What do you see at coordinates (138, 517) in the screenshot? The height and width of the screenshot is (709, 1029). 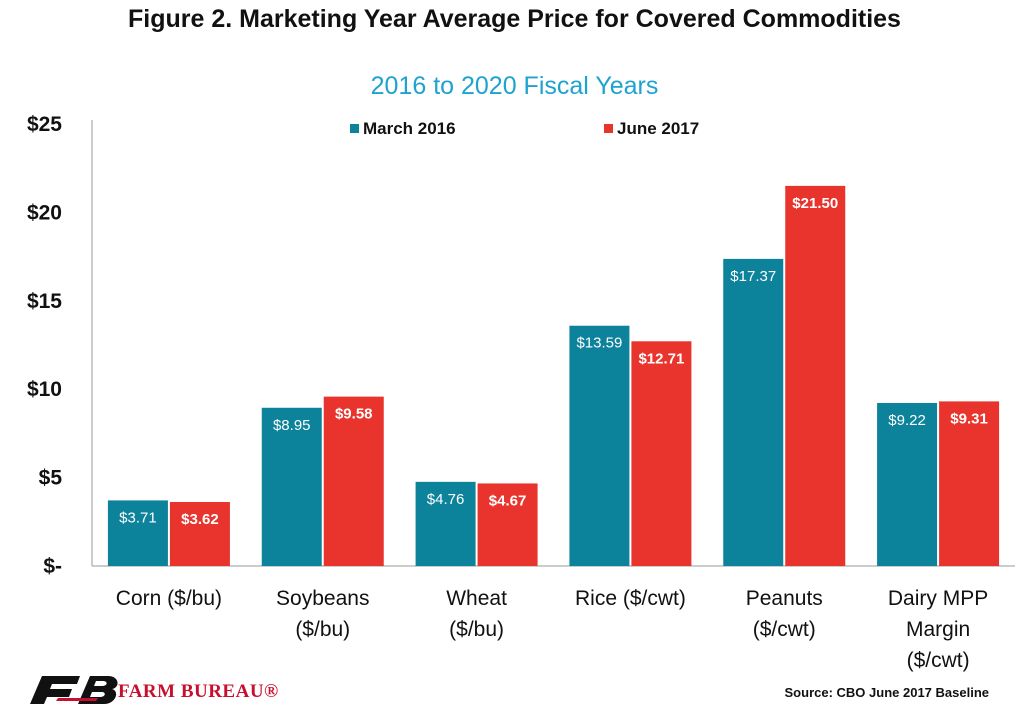 I see `data-label: $3.71` at bounding box center [138, 517].